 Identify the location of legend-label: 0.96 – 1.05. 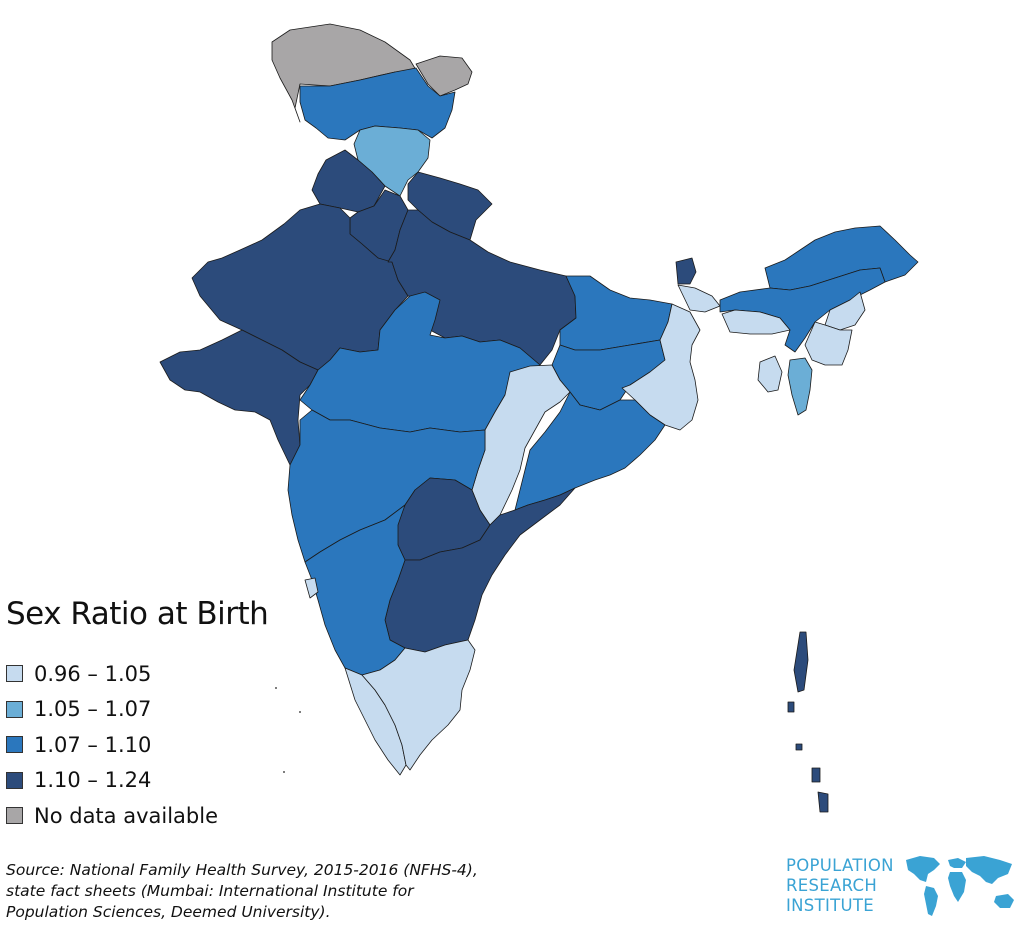
(93, 673).